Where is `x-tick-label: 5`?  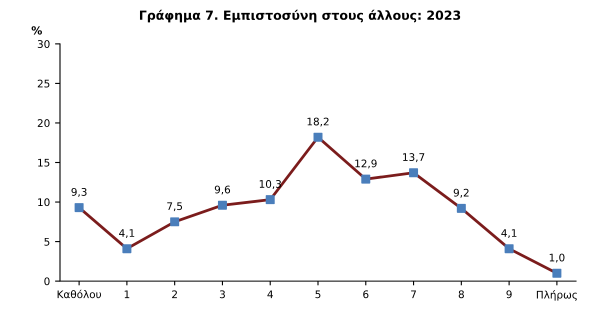 x-tick-label: 5 is located at coordinates (317, 294).